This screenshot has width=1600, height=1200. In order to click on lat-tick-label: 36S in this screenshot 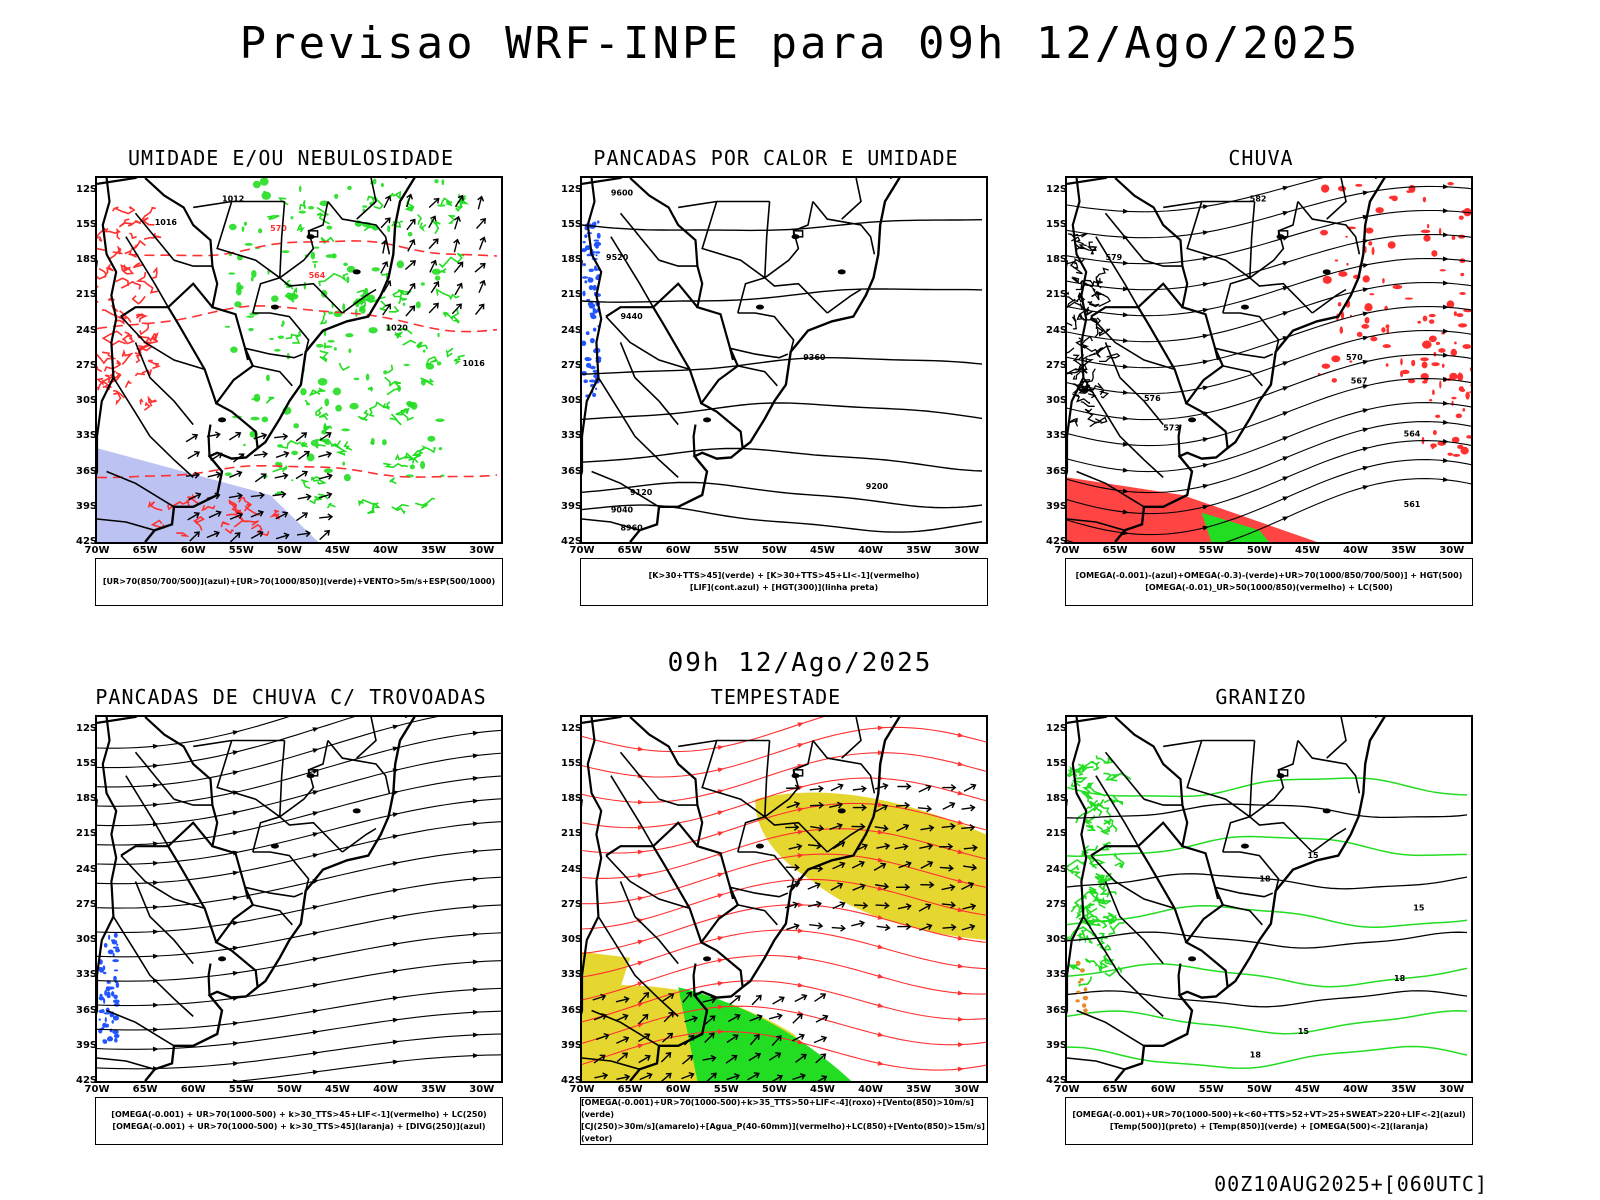, I will do `click(87, 1010)`.